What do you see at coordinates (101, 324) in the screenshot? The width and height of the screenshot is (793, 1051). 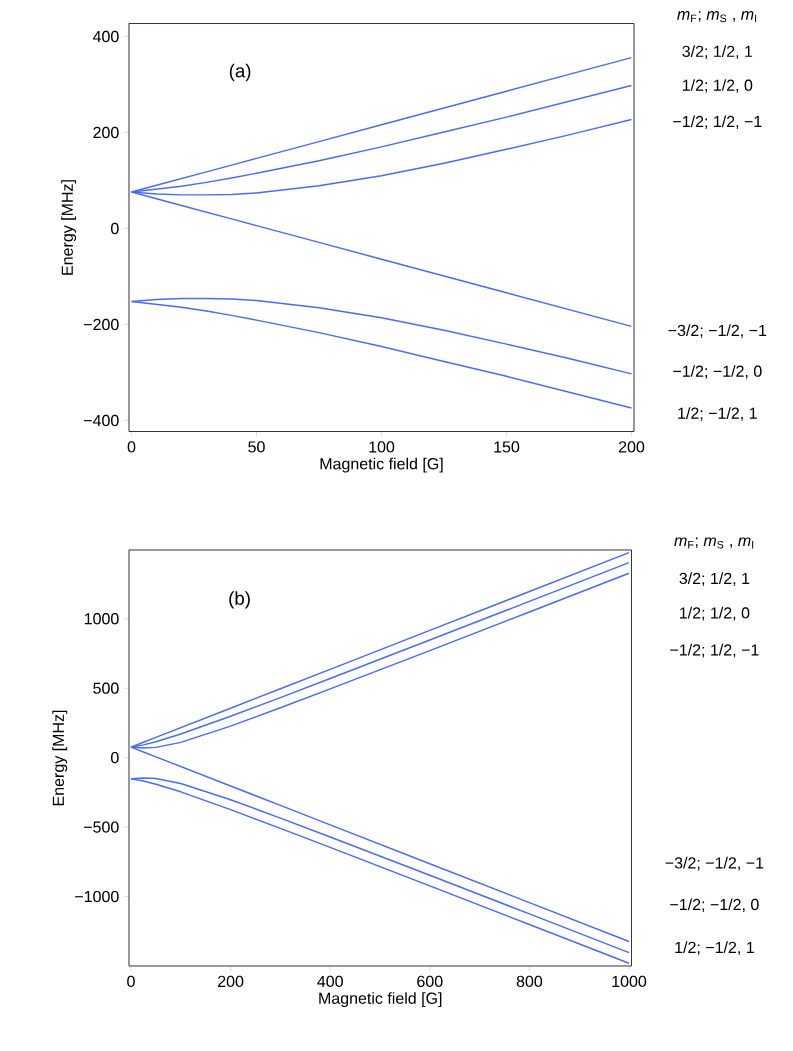 I see `y-tick-label: −200` at bounding box center [101, 324].